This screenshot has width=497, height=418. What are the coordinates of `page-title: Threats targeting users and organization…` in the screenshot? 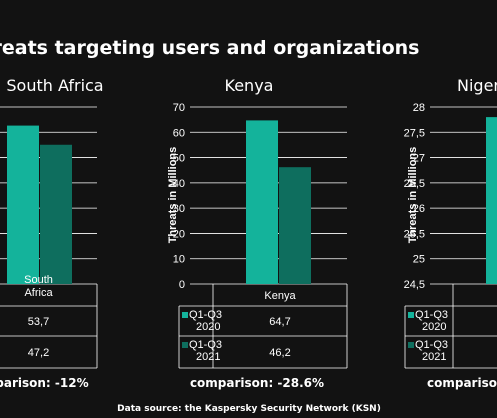 It's located at (210, 48).